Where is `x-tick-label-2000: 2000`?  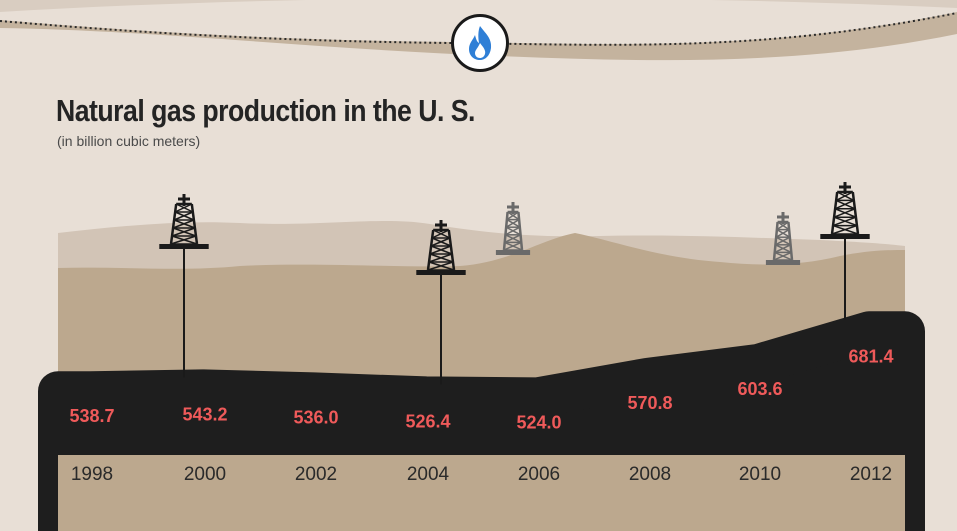
x-tick-label-2000: 2000 is located at coordinates (205, 474).